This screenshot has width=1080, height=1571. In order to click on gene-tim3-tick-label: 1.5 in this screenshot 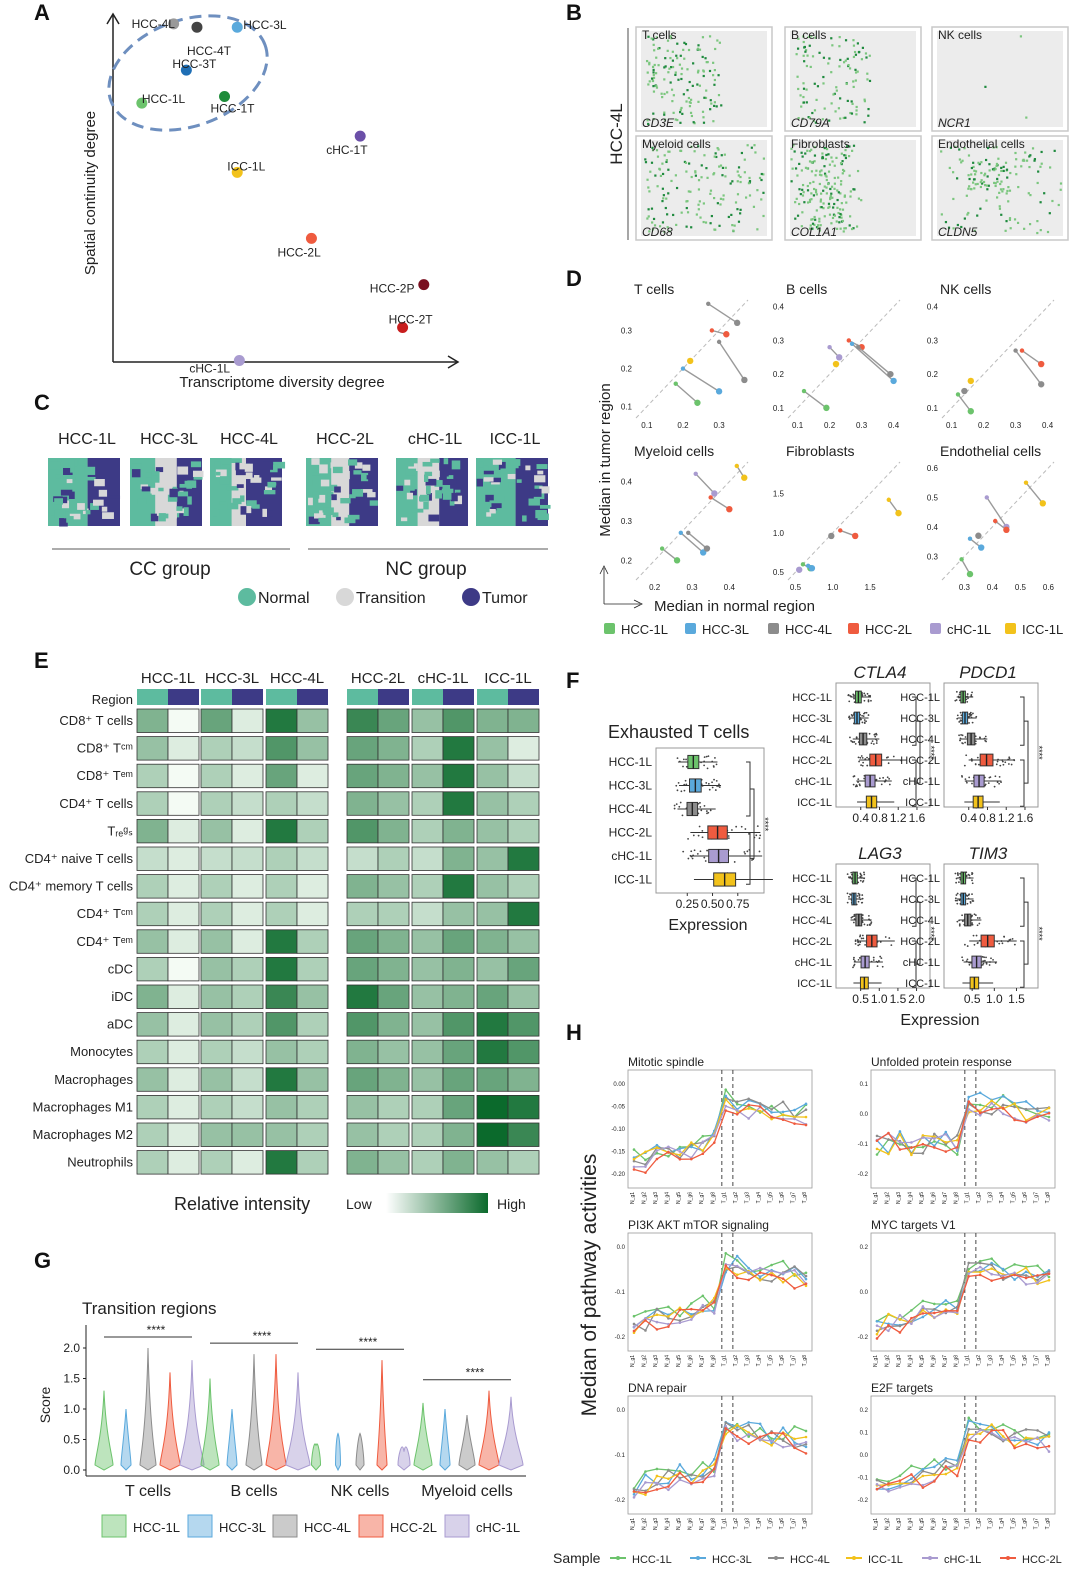, I will do `click(1016, 999)`.